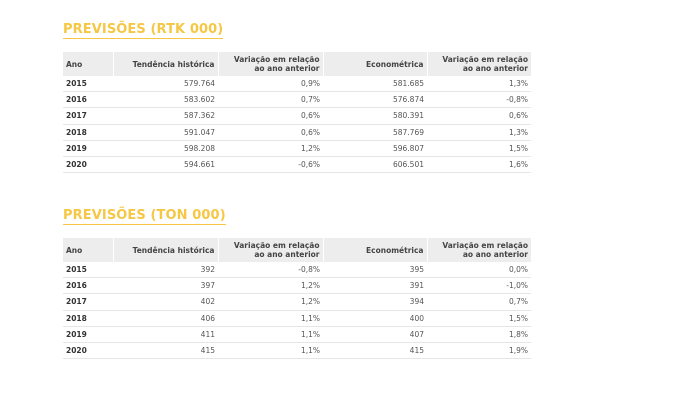 The height and width of the screenshot is (419, 680). Describe the element at coordinates (375, 165) in the screenshot. I see `cell-econometrica: 606.501` at that location.